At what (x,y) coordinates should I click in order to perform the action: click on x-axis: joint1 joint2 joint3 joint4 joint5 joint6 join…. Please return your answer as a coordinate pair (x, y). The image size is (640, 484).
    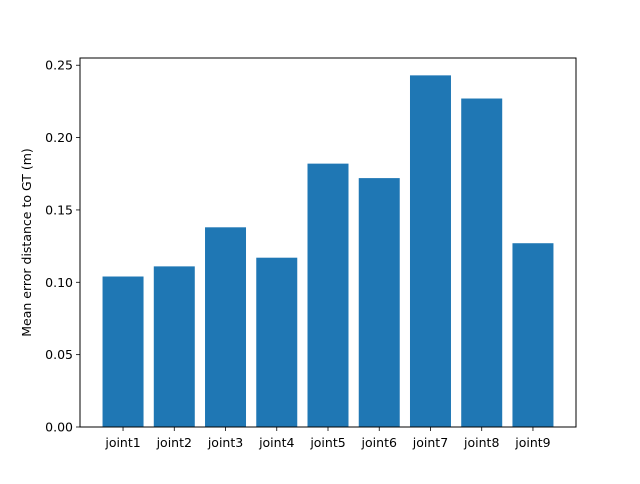
    Looking at the image, I should click on (327, 438).